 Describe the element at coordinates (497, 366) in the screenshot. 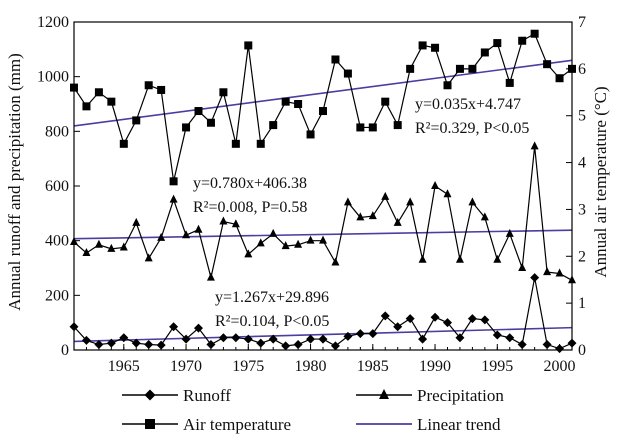

I see `x-axis-tick-label: 1995` at that location.